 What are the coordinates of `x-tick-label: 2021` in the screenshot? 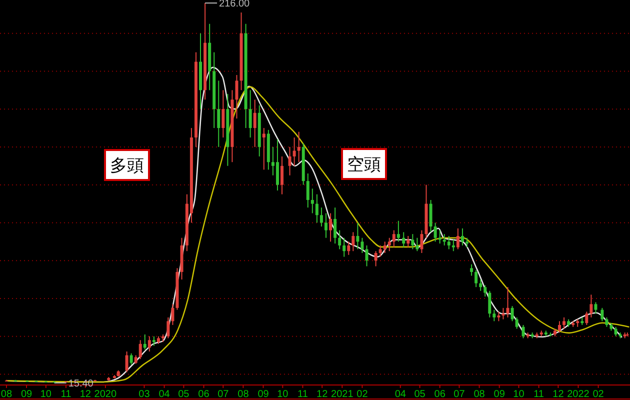 It's located at (342, 394).